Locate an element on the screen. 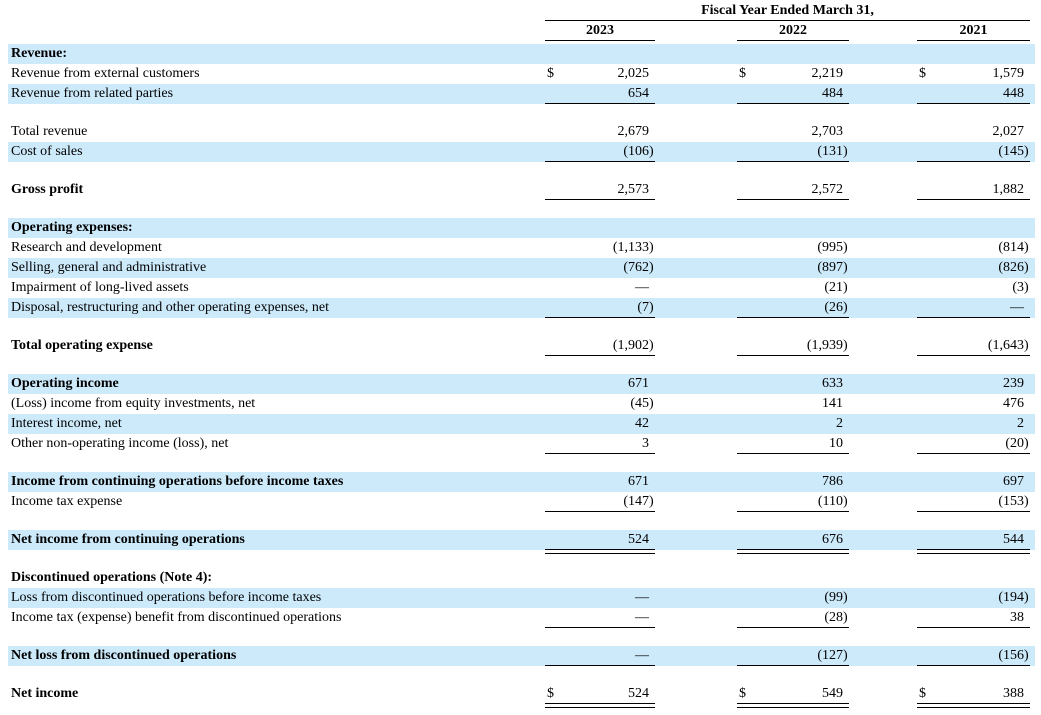 This screenshot has height=715, width=1041. value-text: (145) is located at coordinates (1013, 151).